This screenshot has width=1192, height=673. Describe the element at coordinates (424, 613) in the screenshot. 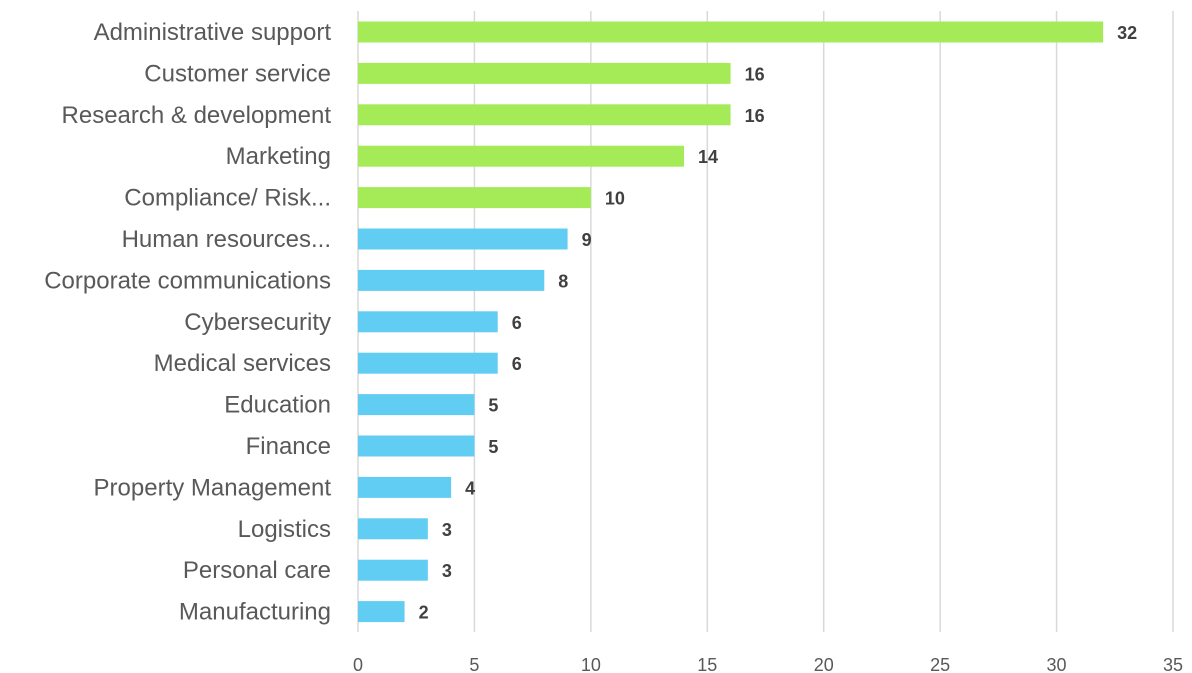

I see `data-label: 2` at that location.